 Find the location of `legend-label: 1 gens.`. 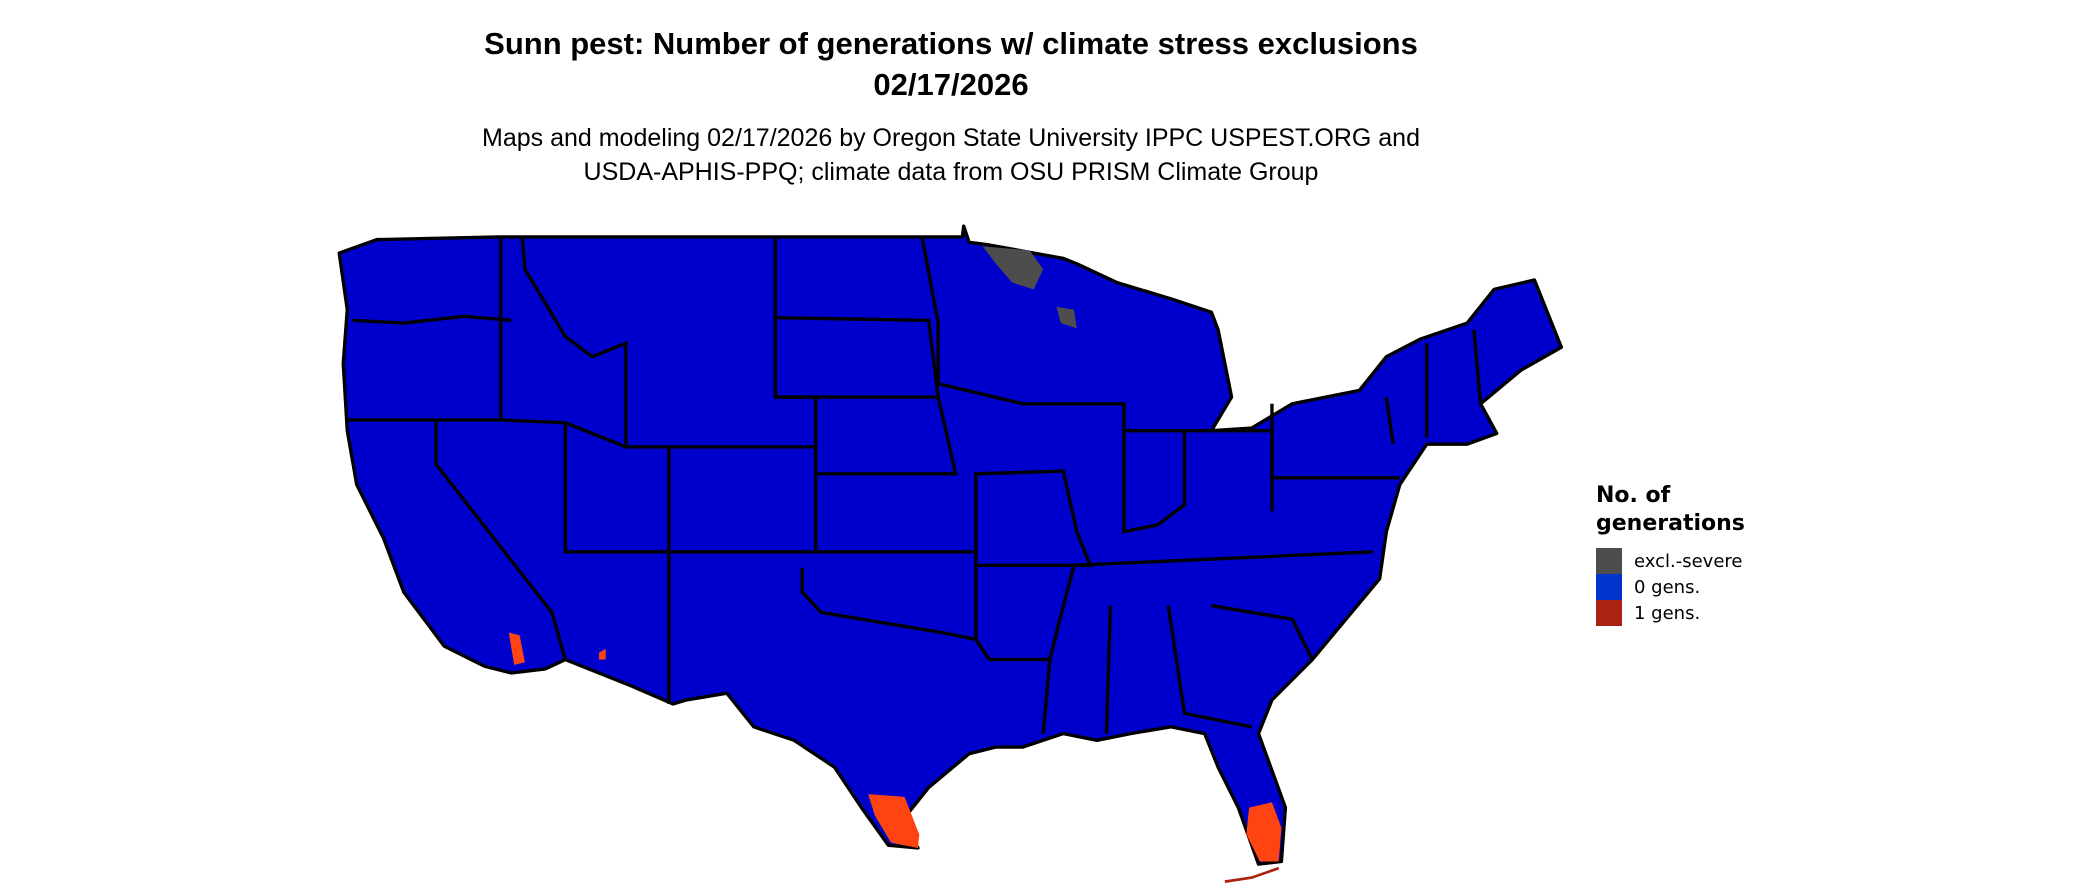

legend-label: 1 gens. is located at coordinates (1667, 613).